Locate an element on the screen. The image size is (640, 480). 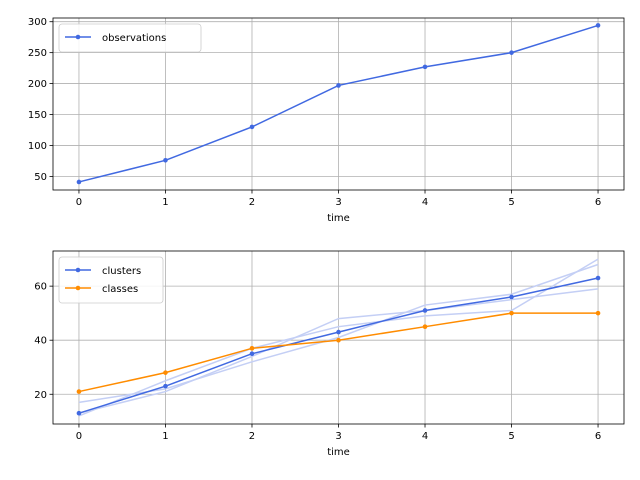
y-tick-label: 300 is located at coordinates (37, 22).